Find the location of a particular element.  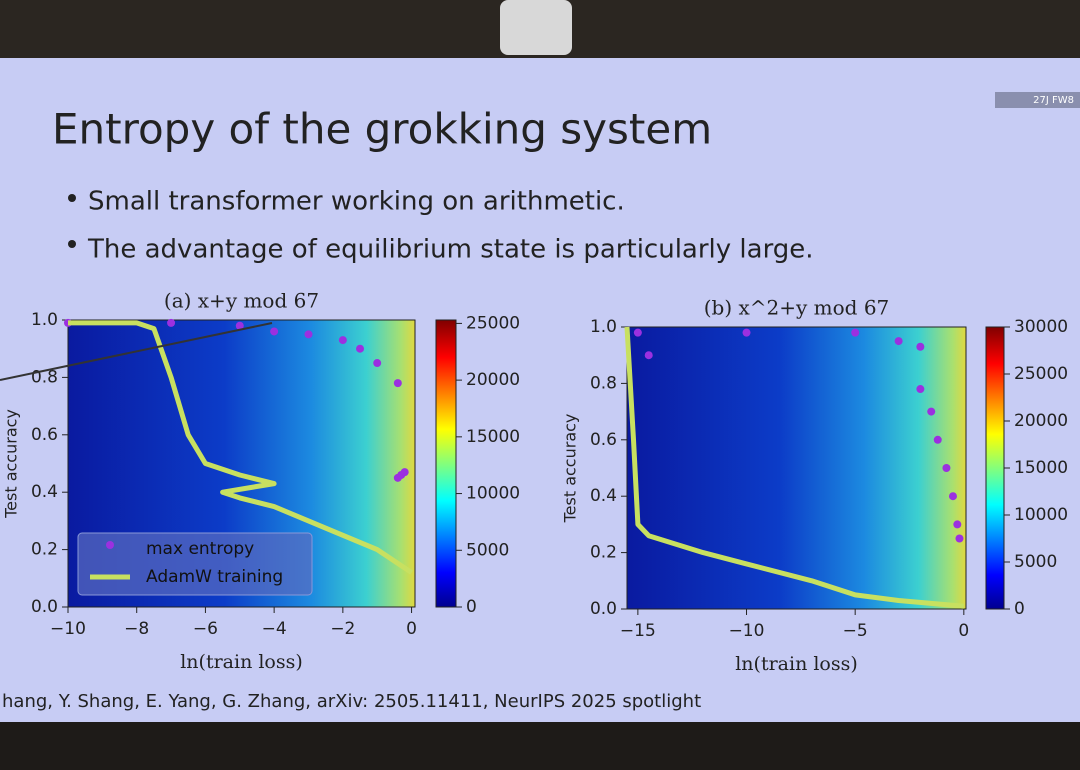

bullet: Small transformer working on arithmetic. is located at coordinates (356, 202).